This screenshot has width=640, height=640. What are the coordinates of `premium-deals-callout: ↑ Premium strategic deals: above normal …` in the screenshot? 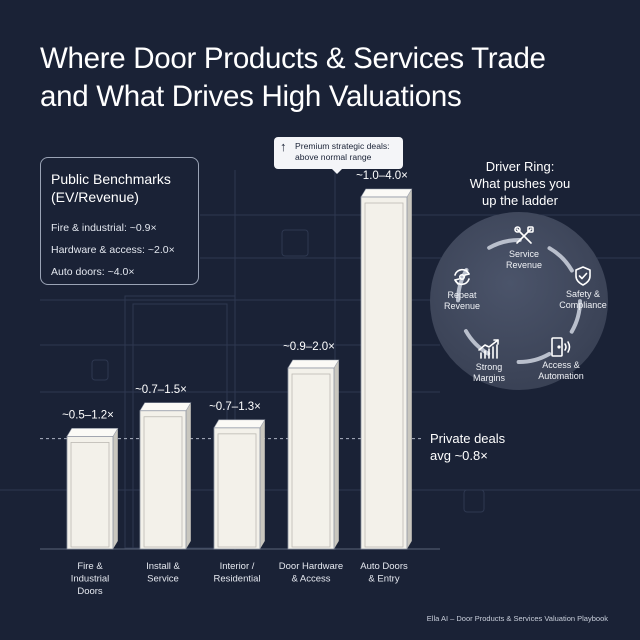 It's located at (338, 155).